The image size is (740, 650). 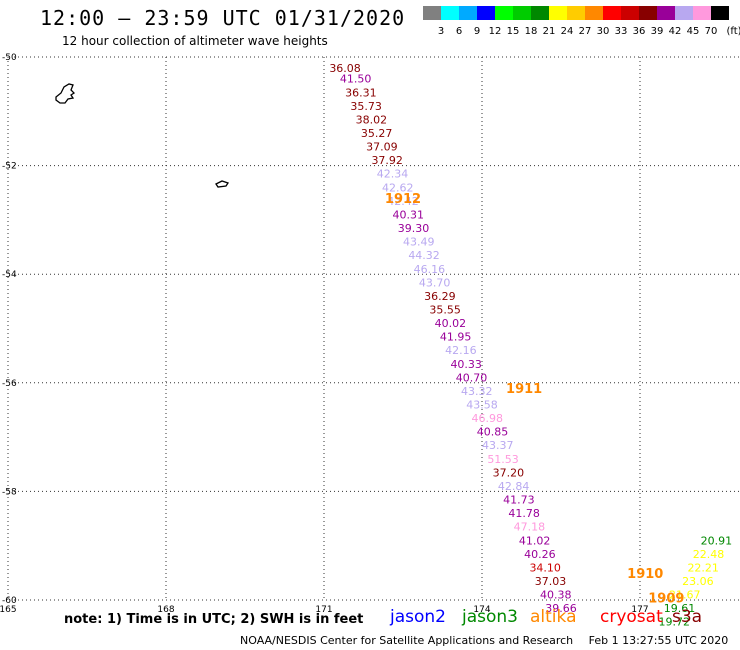 What do you see at coordinates (490, 617) in the screenshot?
I see `satellite-jason3: jason3` at bounding box center [490, 617].